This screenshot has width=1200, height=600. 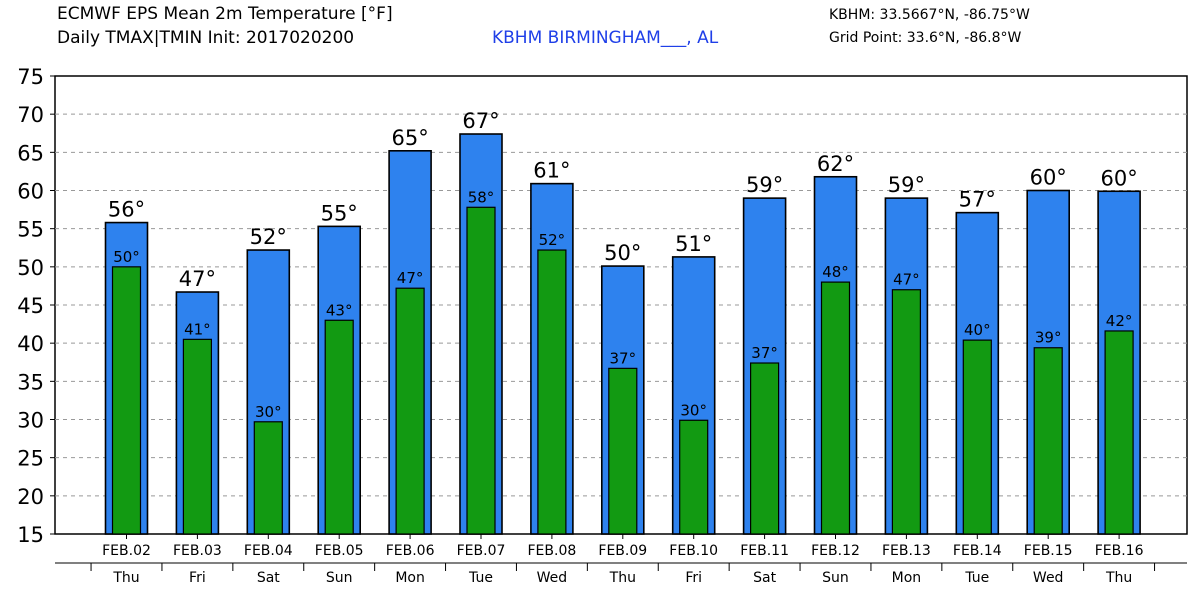 What do you see at coordinates (481, 197) in the screenshot?
I see `tmin-label: 58°` at bounding box center [481, 197].